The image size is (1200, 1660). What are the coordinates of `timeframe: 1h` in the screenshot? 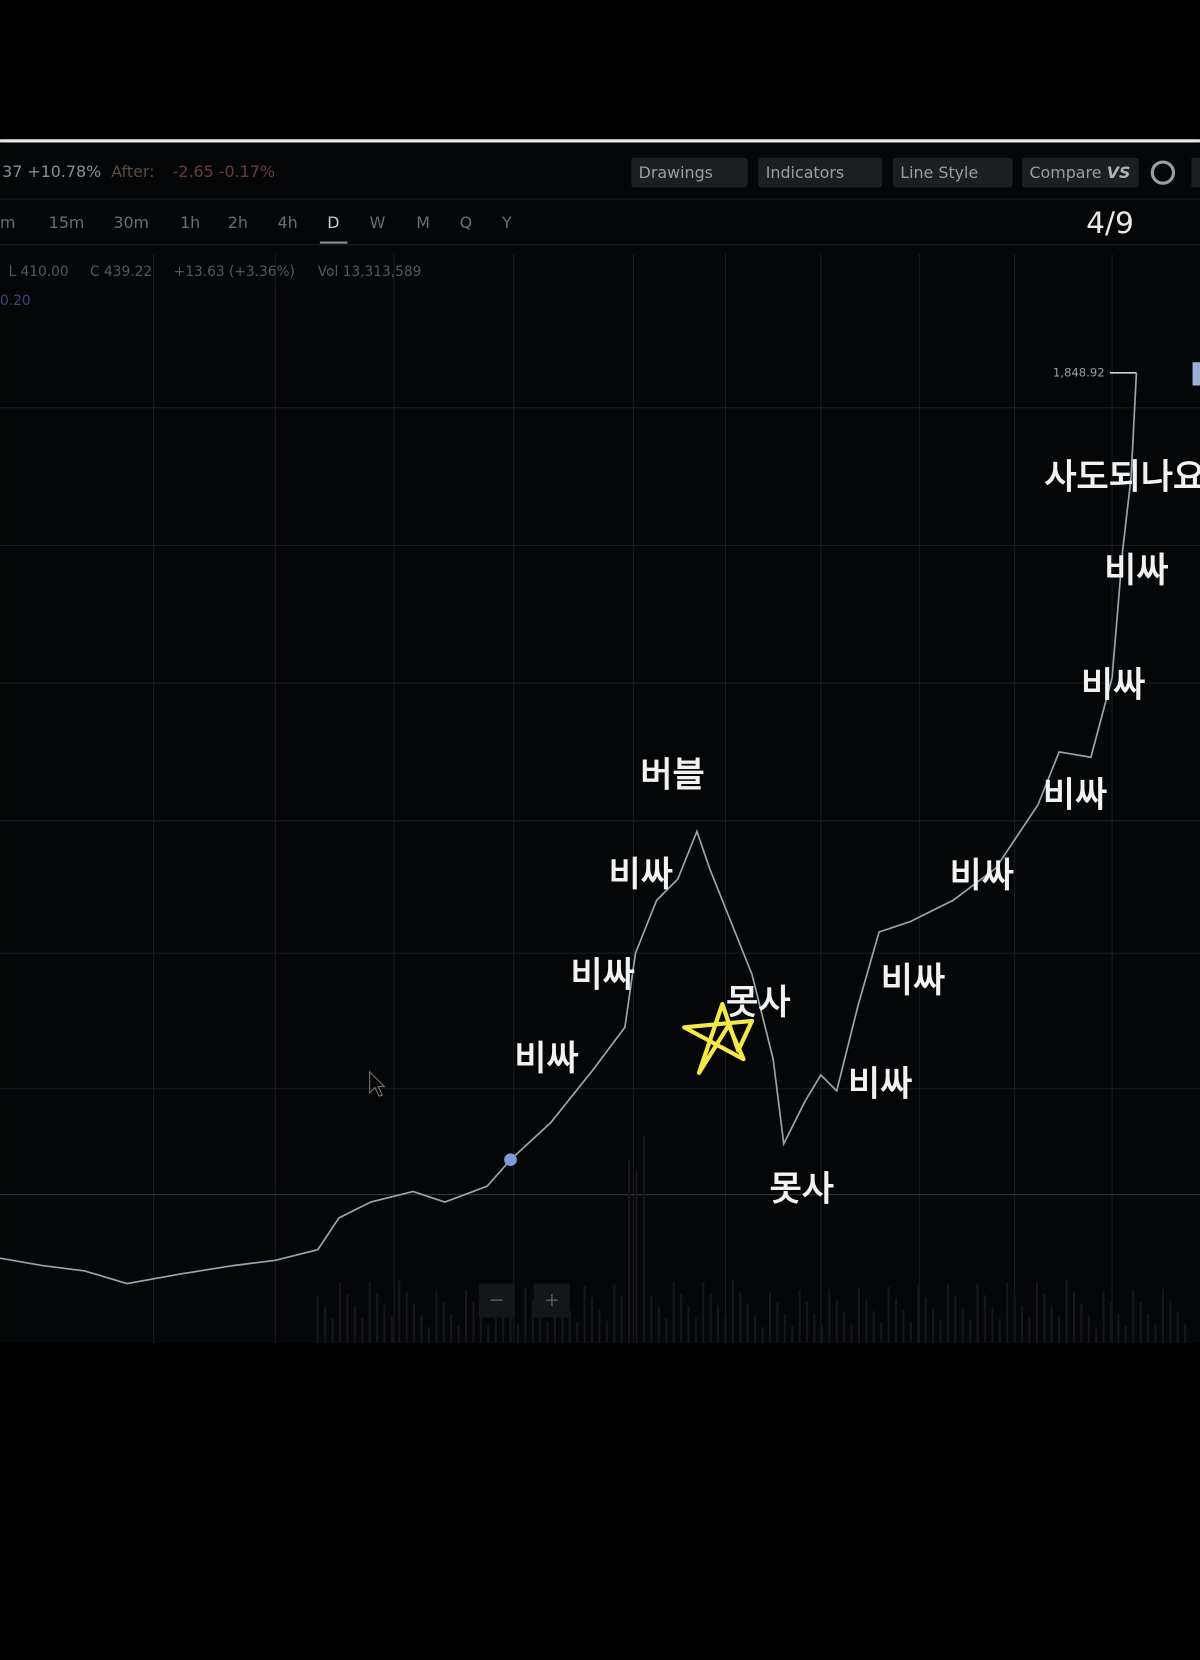 It's located at (190, 222).